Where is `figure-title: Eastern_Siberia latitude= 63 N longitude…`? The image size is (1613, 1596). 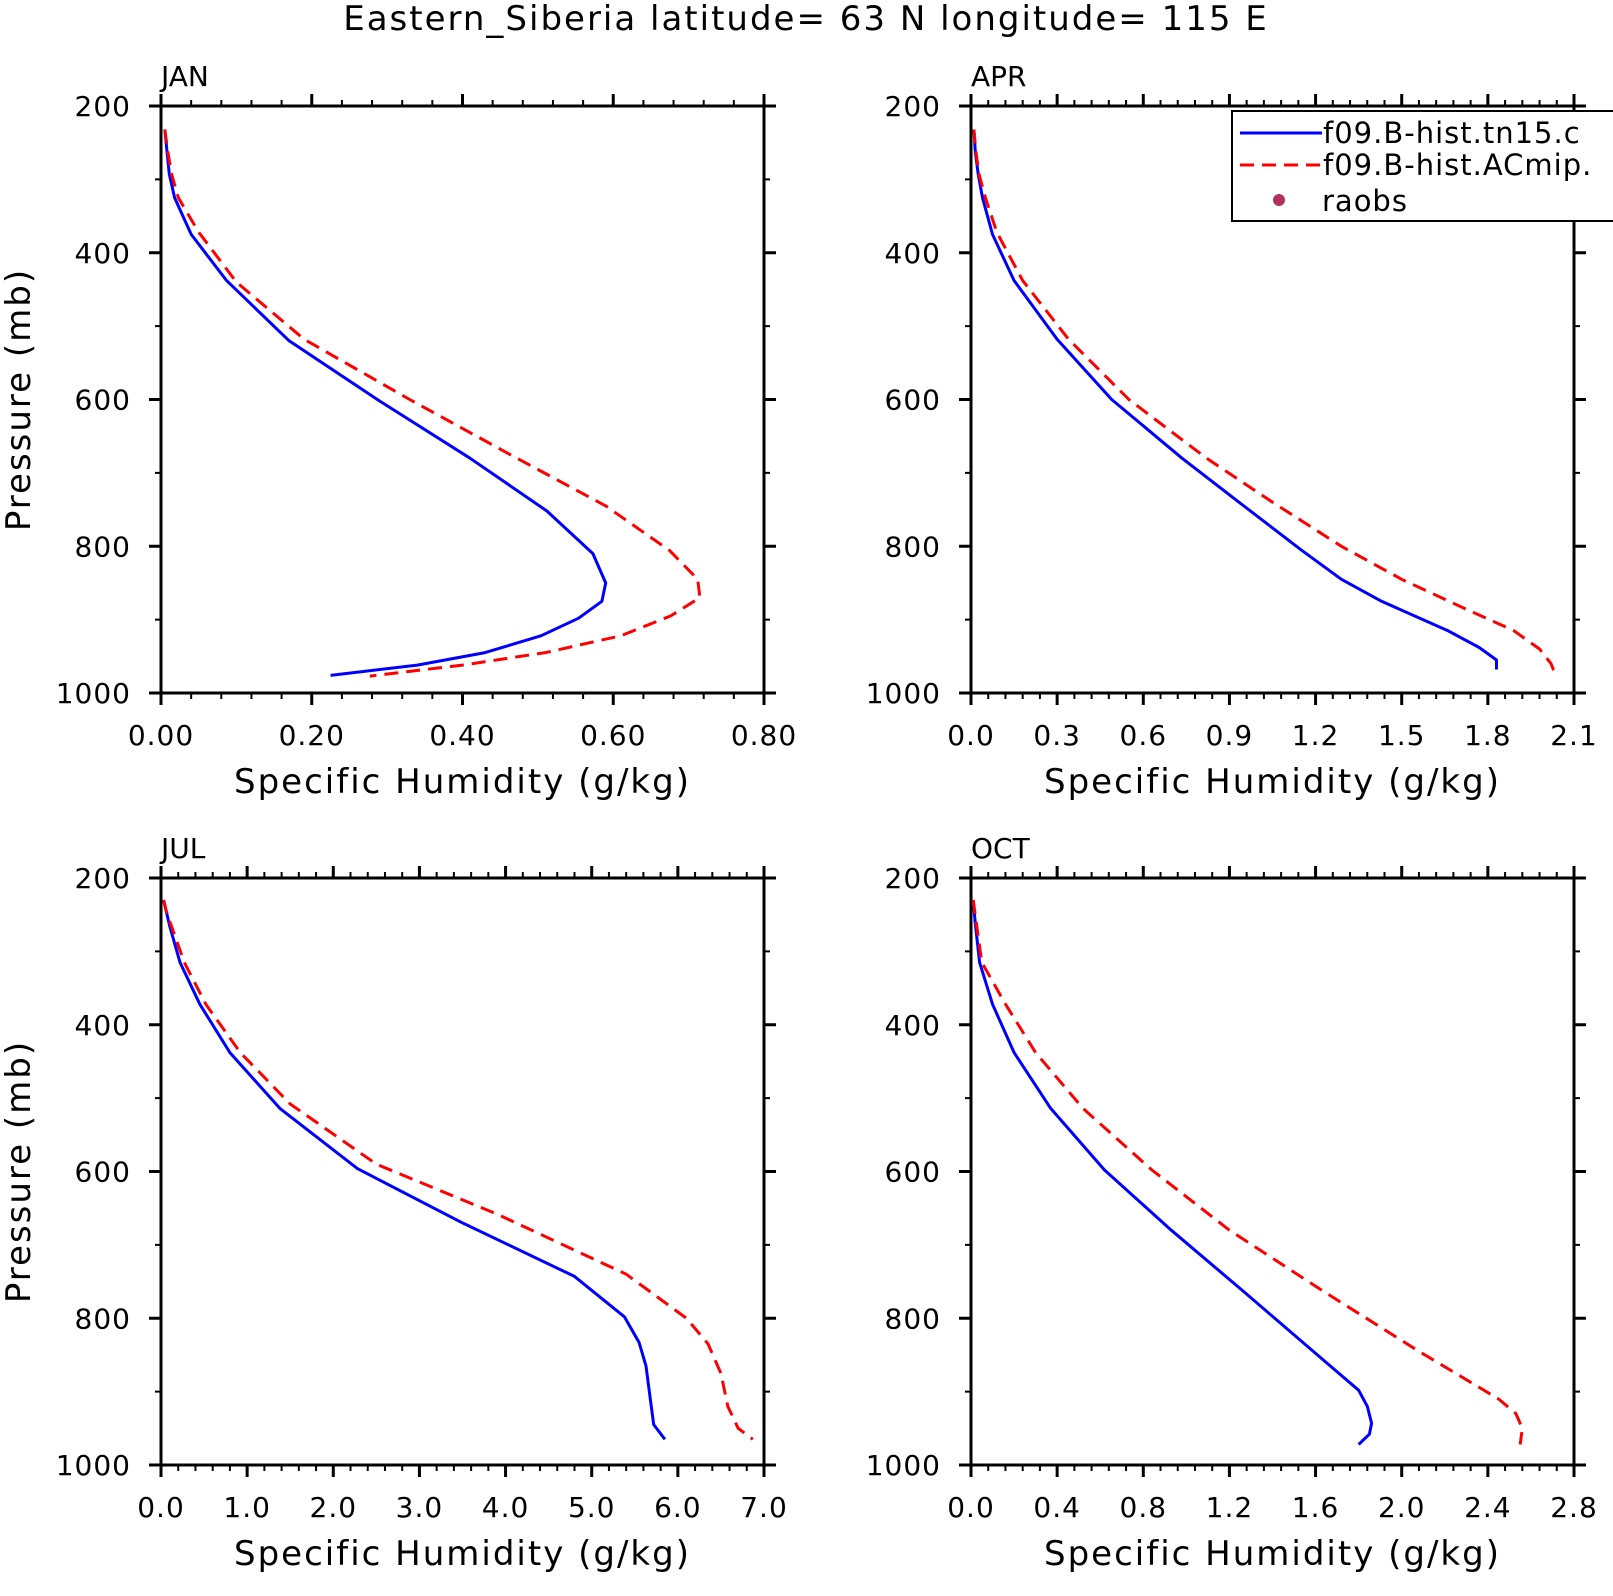
figure-title: Eastern_Siberia latitude= 63 N longitude… is located at coordinates (806, 19).